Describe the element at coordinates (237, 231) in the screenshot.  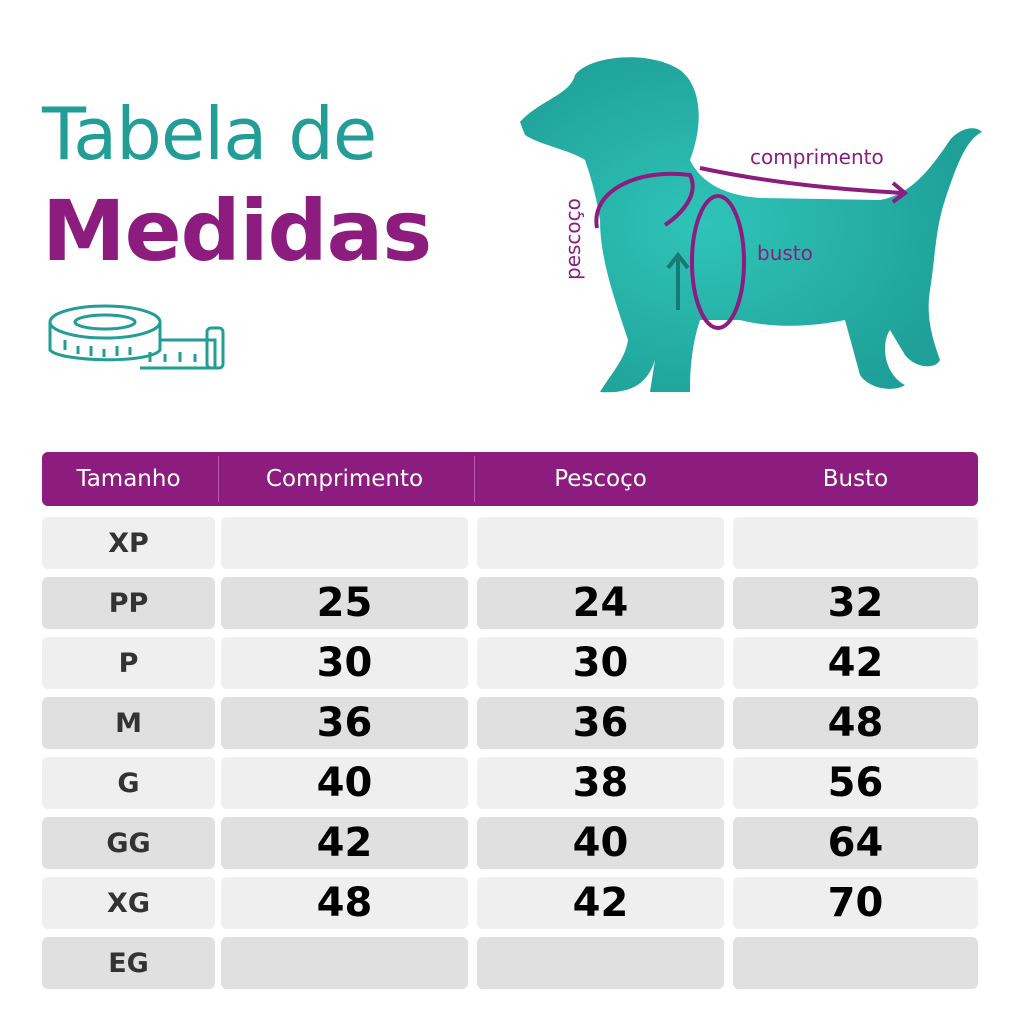
I see `title-line2: Medidas` at that location.